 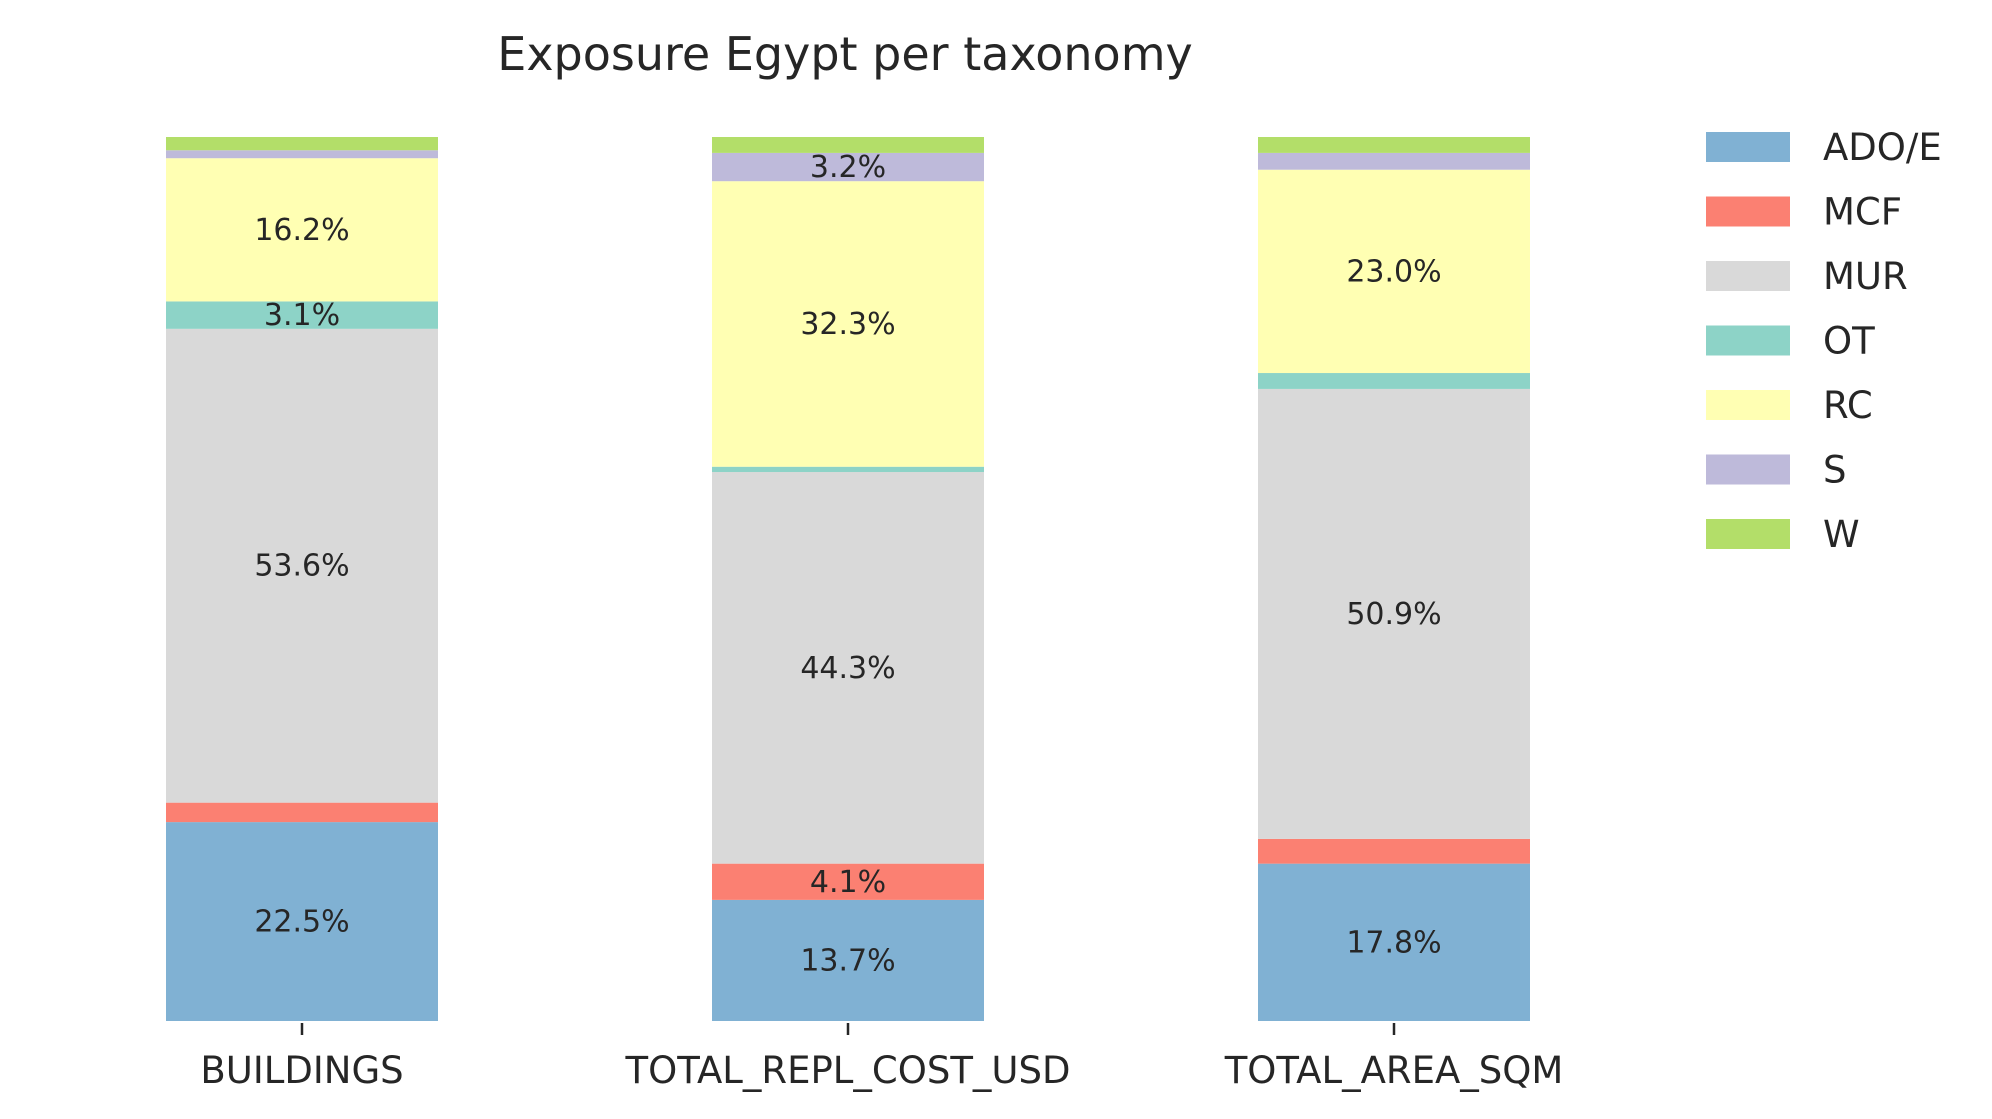 I want to click on legend: ADO/E MCF MUR OT RC SW, so click(x=1824, y=341).